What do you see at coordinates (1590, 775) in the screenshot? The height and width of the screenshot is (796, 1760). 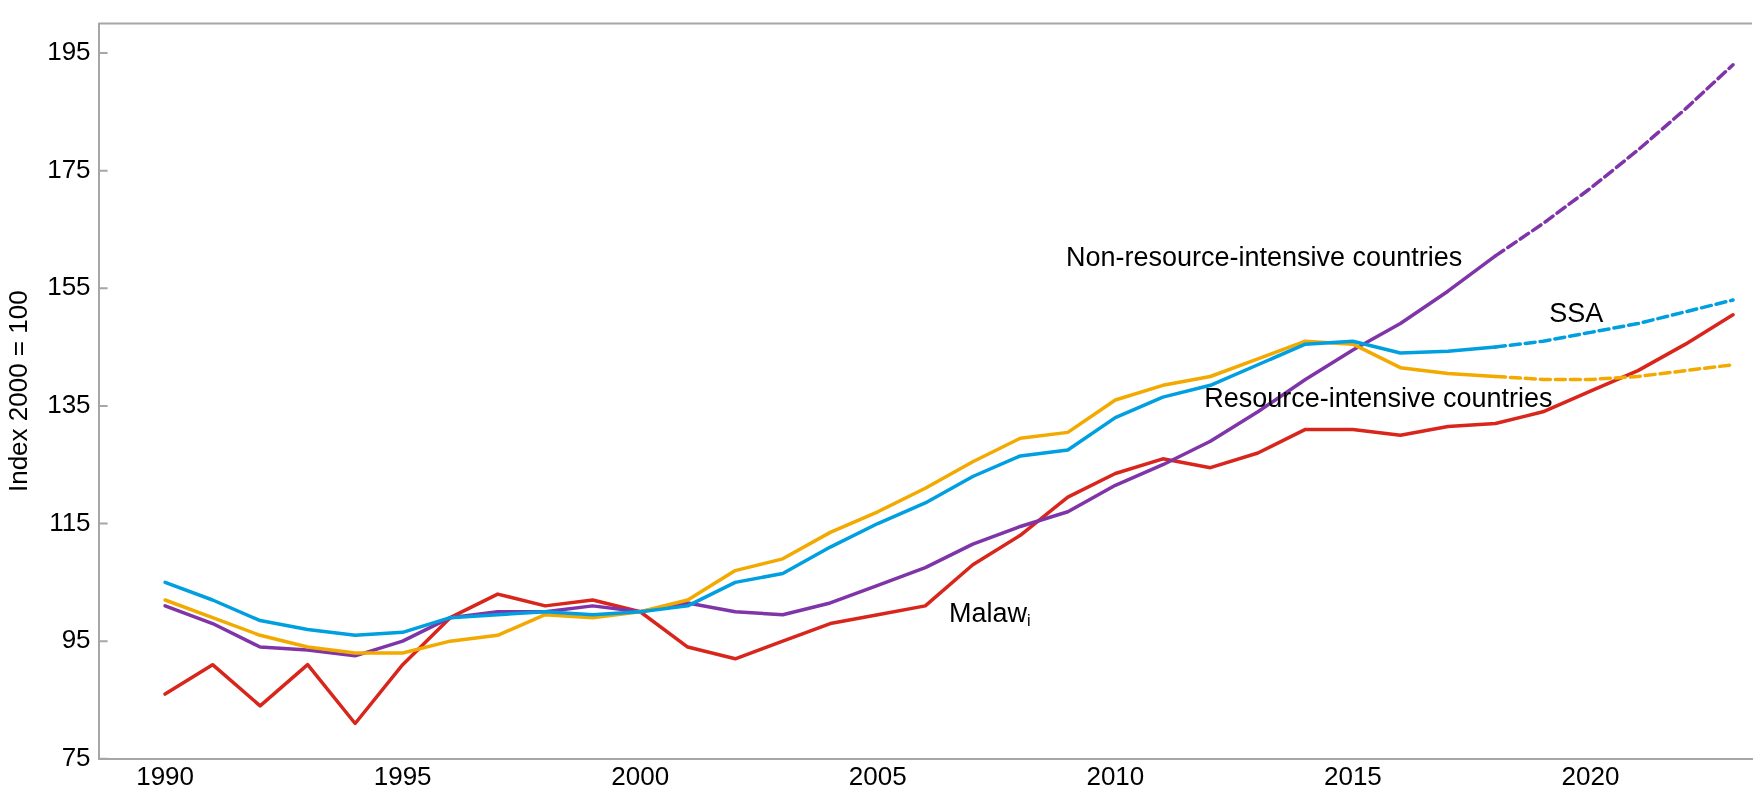 I see `x-tick-label: 2020` at bounding box center [1590, 775].